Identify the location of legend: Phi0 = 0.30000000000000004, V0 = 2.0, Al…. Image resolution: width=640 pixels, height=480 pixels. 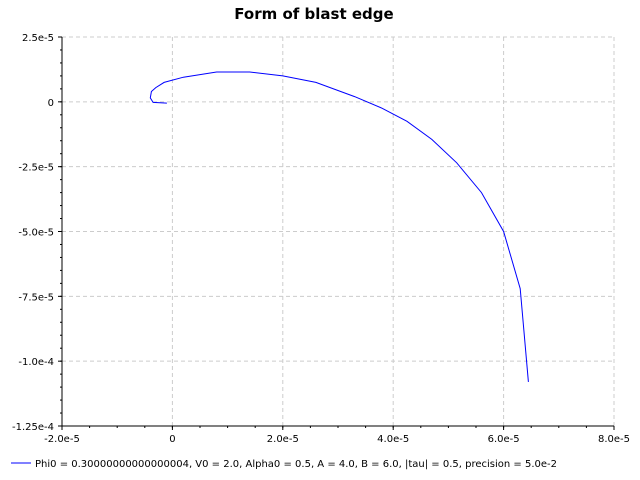
(284, 464).